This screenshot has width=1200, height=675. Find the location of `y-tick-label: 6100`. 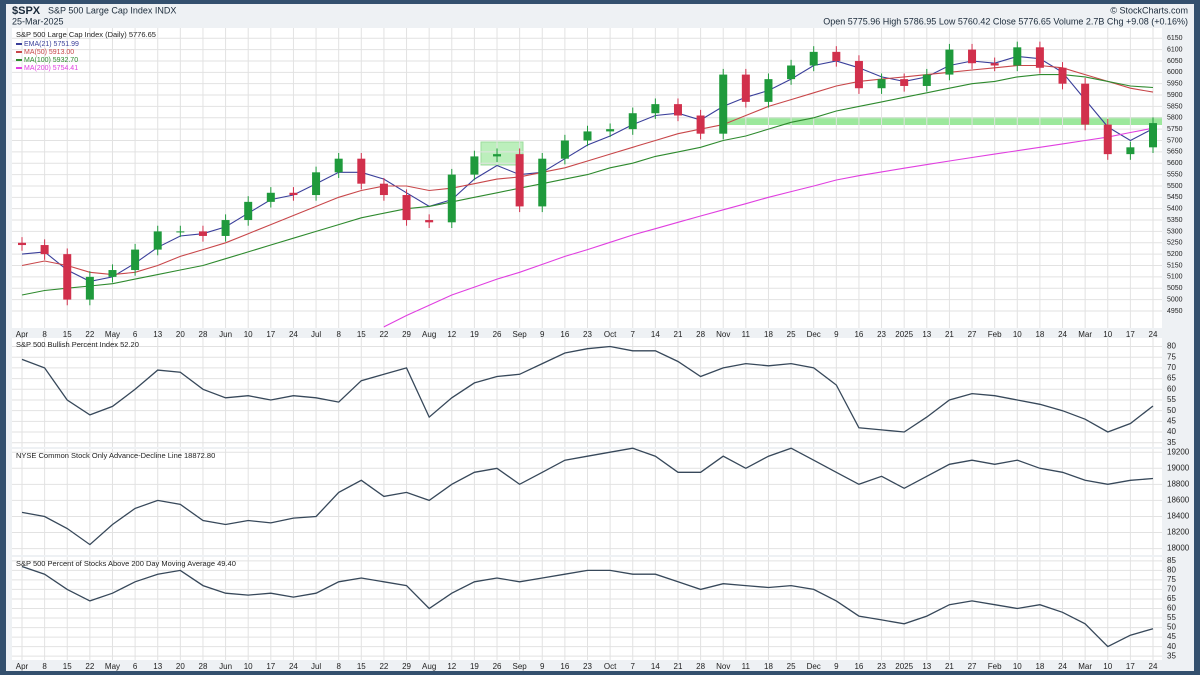

y-tick-label: 6100 is located at coordinates (1175, 49).